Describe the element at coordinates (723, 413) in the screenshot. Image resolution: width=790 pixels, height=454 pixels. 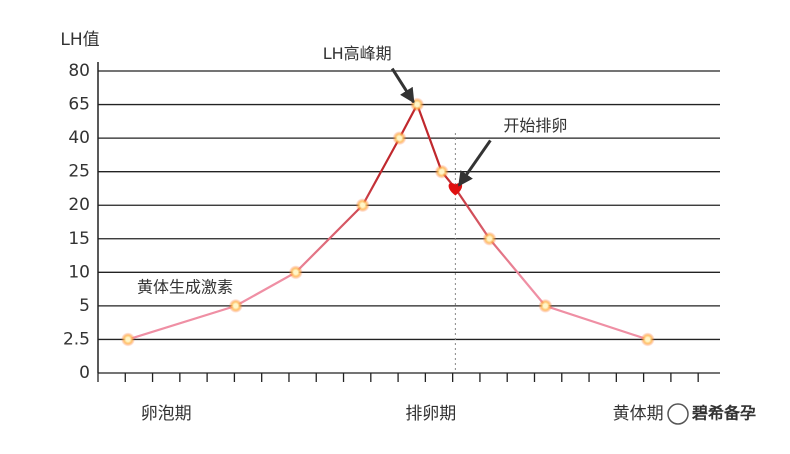
I see `watermark: 碧希备孕` at that location.